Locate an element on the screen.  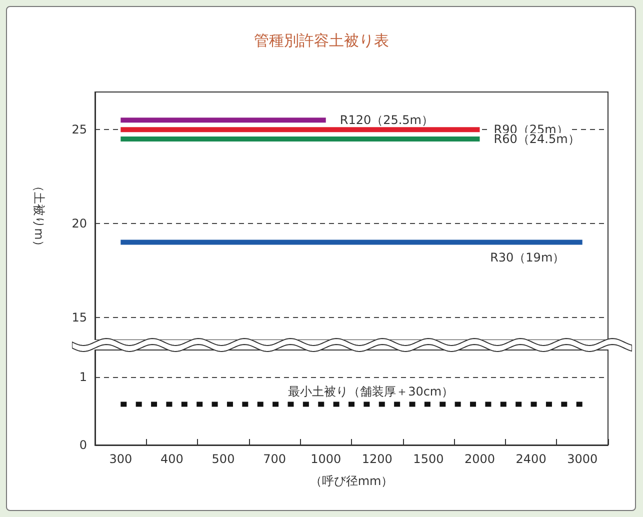
x-tick-label: 1200 is located at coordinates (377, 459).